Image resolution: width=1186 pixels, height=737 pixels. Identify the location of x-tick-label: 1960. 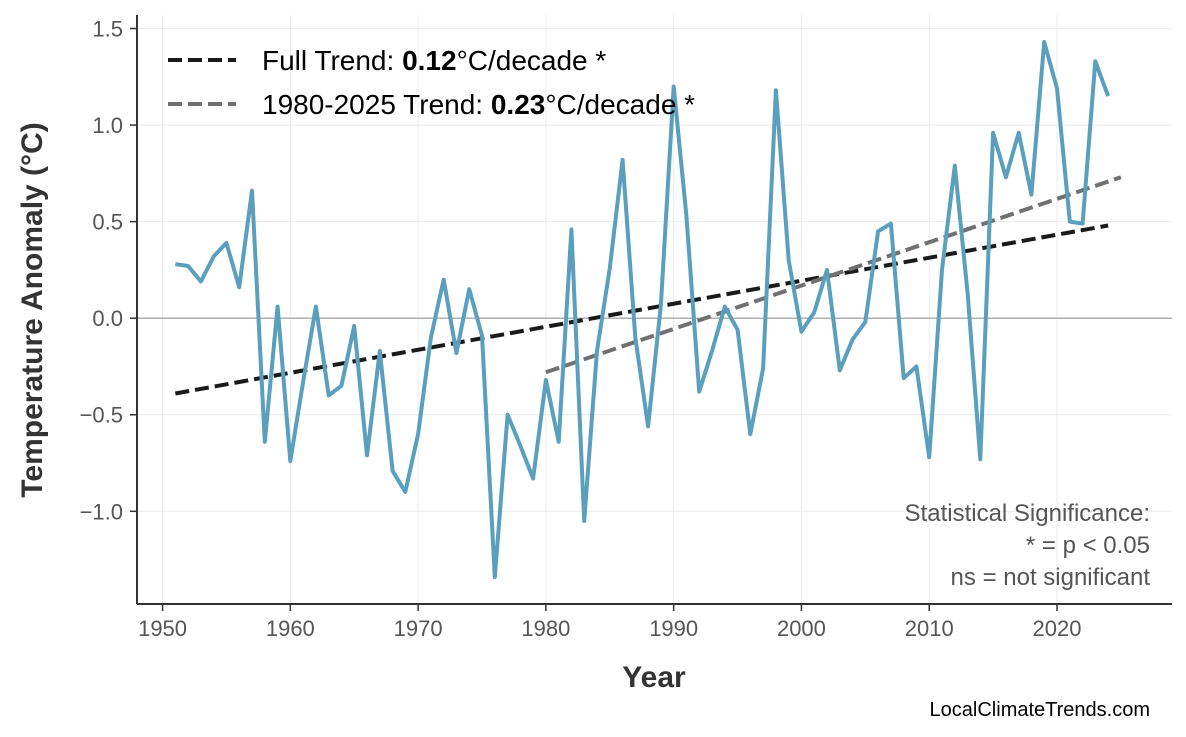
(290, 628).